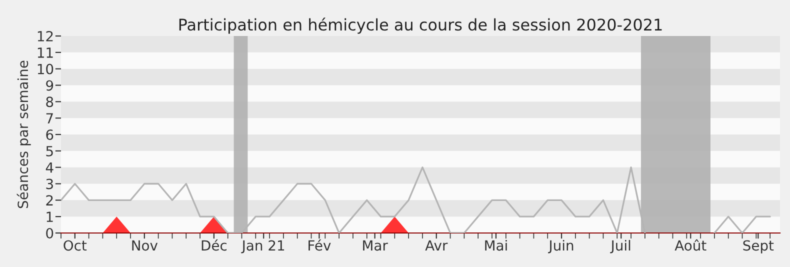  I want to click on x-tick-label: Fév, so click(319, 245).